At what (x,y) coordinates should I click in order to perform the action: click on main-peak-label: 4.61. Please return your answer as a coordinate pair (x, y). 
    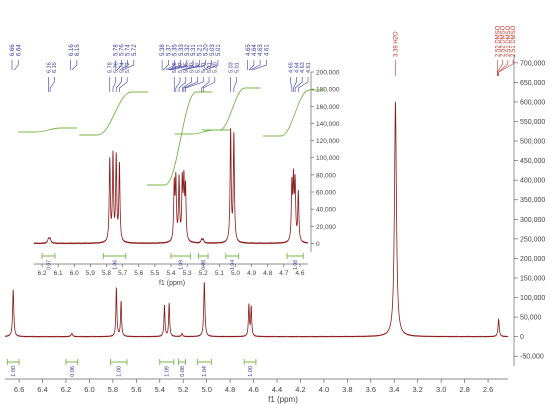
    Looking at the image, I should click on (267, 50).